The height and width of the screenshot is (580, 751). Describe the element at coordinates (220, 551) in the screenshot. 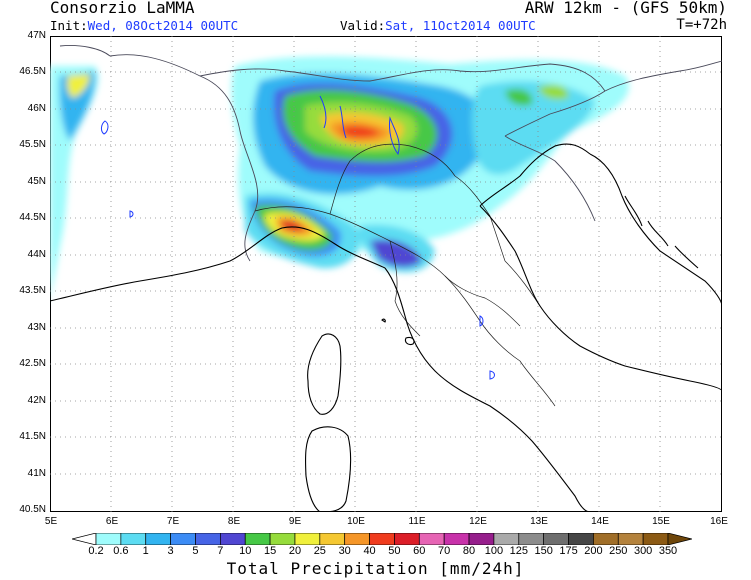

I see `colorbar-level-label: 7` at that location.